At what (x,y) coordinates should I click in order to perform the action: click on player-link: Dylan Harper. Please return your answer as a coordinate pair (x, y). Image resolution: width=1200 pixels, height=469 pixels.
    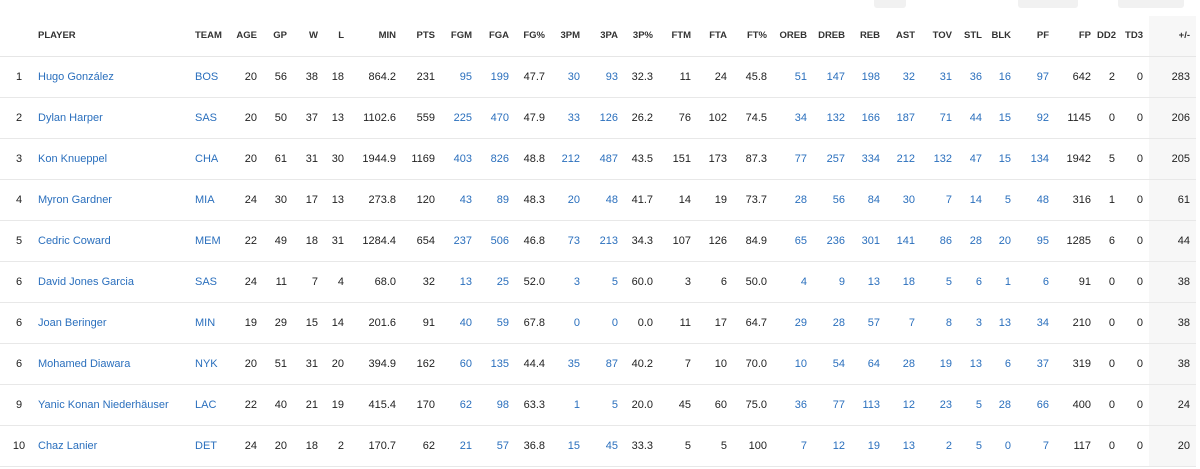
    Looking at the image, I should click on (70, 117).